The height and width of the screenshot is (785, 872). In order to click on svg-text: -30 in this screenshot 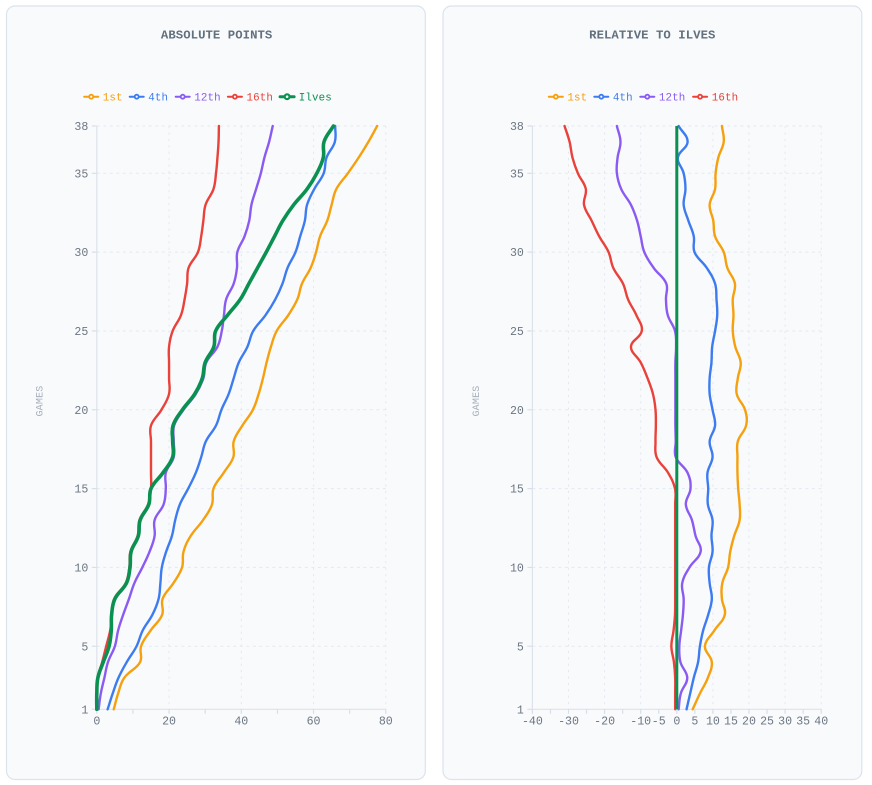, I will do `click(568, 721)`.